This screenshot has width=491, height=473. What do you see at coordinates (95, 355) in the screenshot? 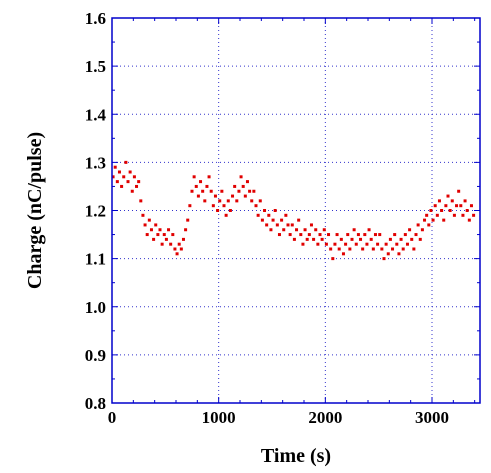
I see `y-tick-label-1: 0.9` at bounding box center [95, 355].